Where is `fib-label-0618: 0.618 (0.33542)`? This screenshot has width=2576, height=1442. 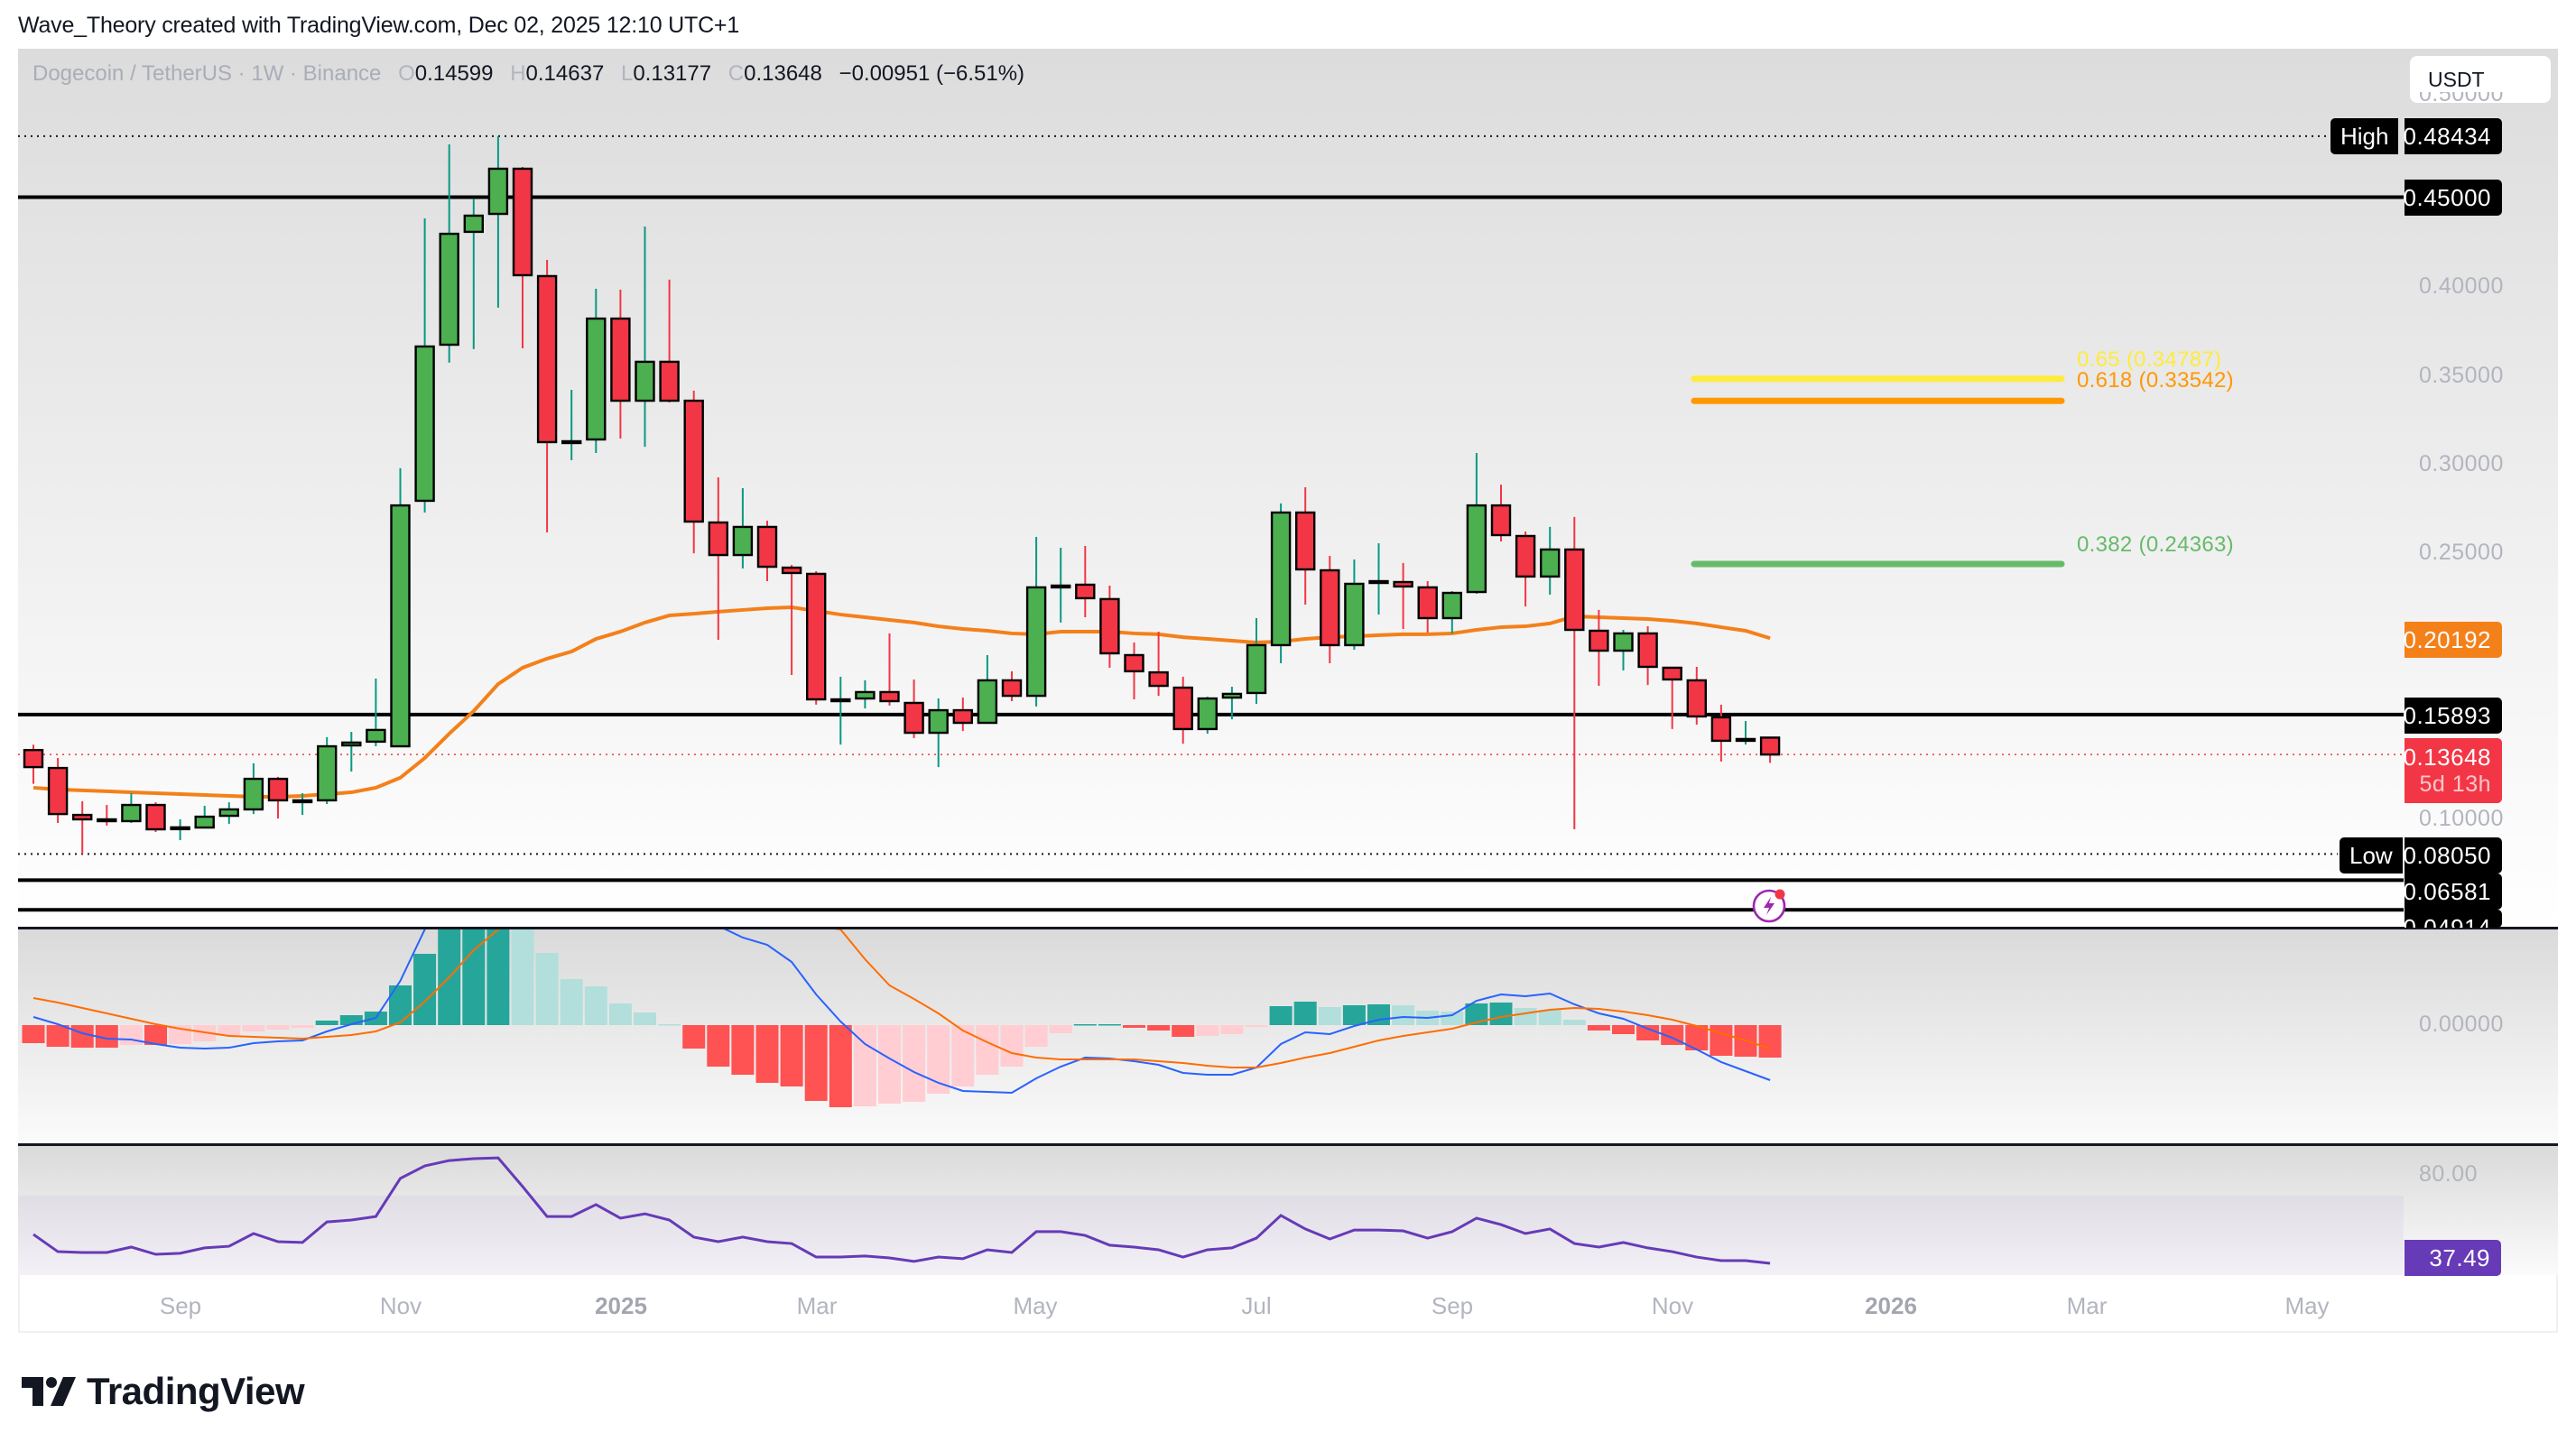 fib-label-0618: 0.618 (0.33542) is located at coordinates (2155, 380).